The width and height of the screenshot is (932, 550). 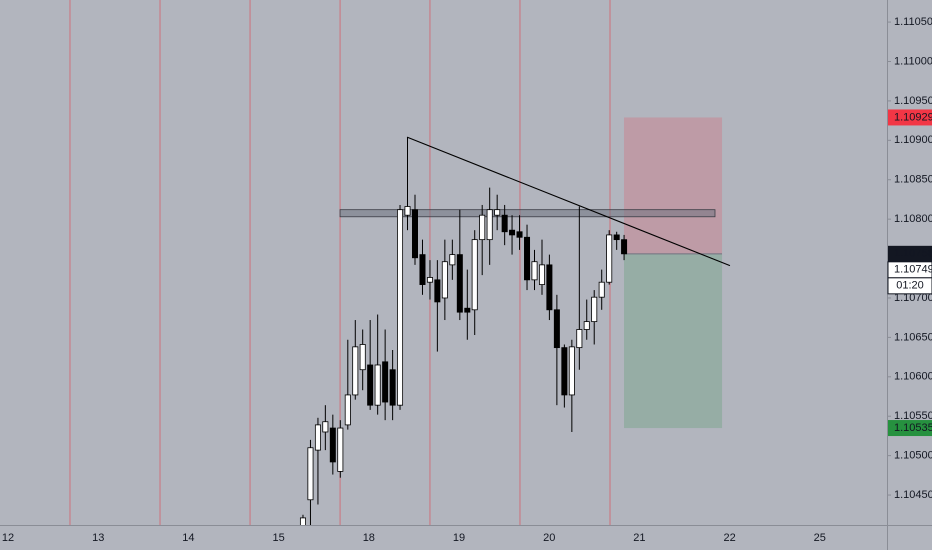 What do you see at coordinates (820, 538) in the screenshot?
I see `x-tick-label: 25` at bounding box center [820, 538].